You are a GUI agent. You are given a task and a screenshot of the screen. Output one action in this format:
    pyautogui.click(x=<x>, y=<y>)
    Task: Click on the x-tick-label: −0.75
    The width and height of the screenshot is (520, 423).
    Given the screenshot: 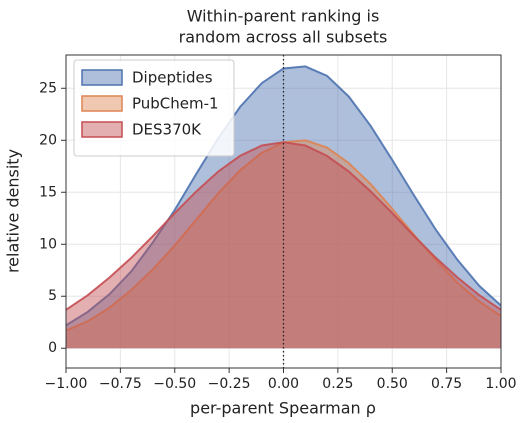 What is the action you would take?
    pyautogui.click(x=120, y=384)
    